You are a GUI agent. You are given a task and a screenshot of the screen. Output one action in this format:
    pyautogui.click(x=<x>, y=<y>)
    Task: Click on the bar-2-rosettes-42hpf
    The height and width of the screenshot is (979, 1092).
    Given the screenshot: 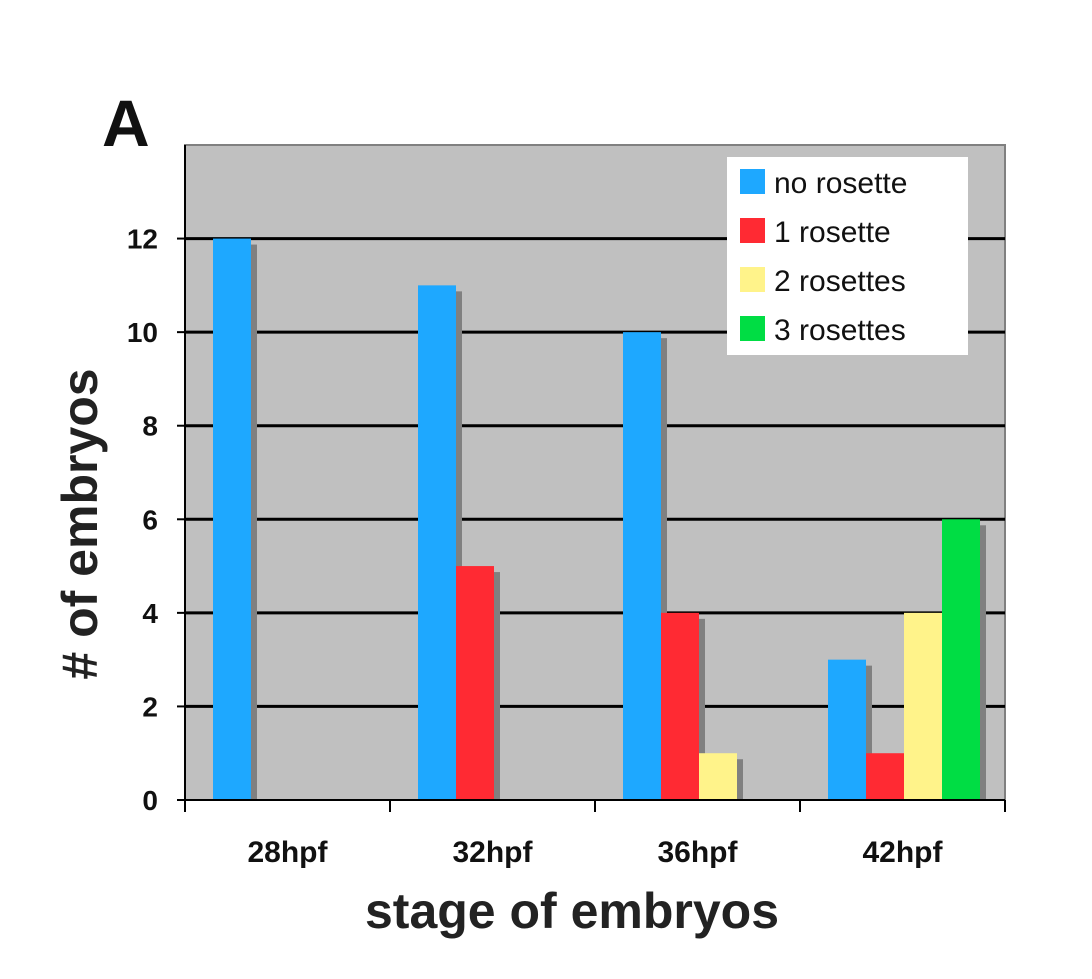 What is the action you would take?
    pyautogui.click(x=923, y=706)
    